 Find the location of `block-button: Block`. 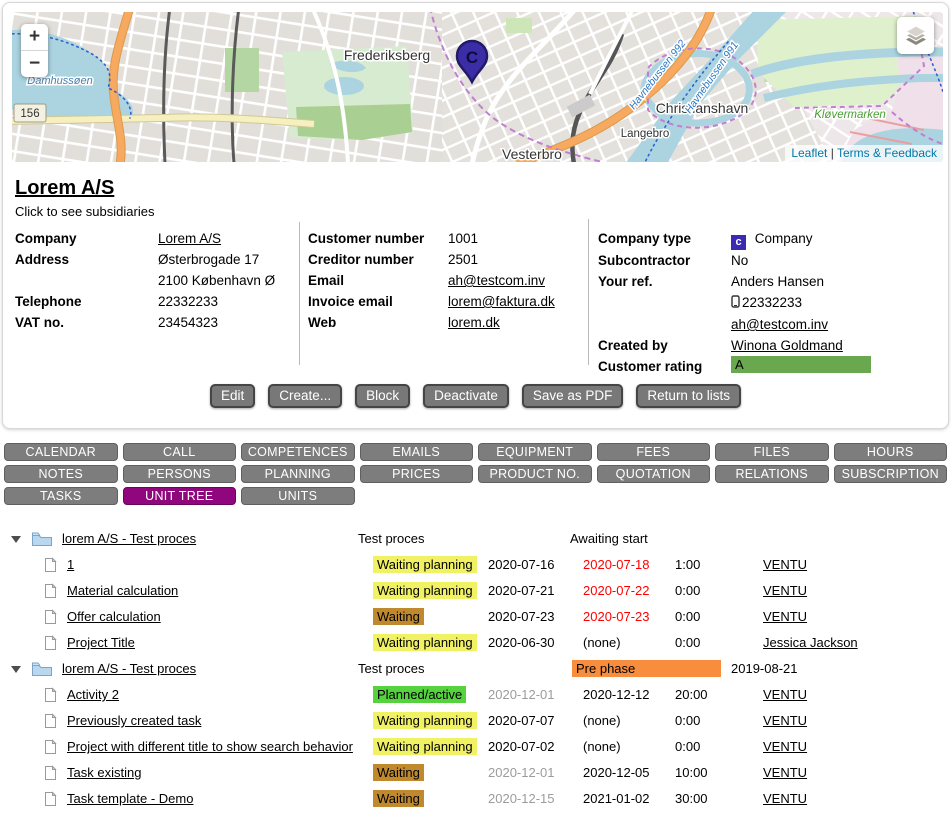

block-button: Block is located at coordinates (383, 396).